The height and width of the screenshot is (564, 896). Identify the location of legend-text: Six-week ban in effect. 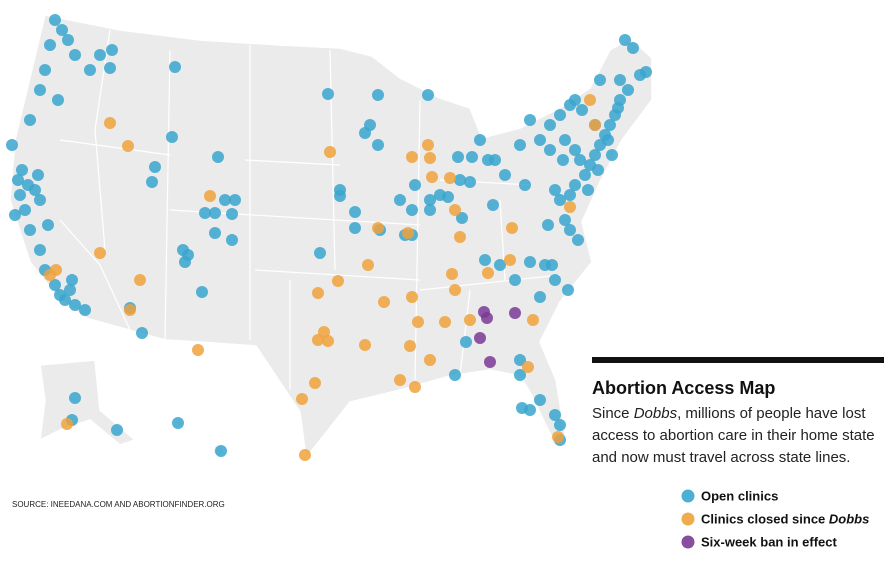
(769, 542).